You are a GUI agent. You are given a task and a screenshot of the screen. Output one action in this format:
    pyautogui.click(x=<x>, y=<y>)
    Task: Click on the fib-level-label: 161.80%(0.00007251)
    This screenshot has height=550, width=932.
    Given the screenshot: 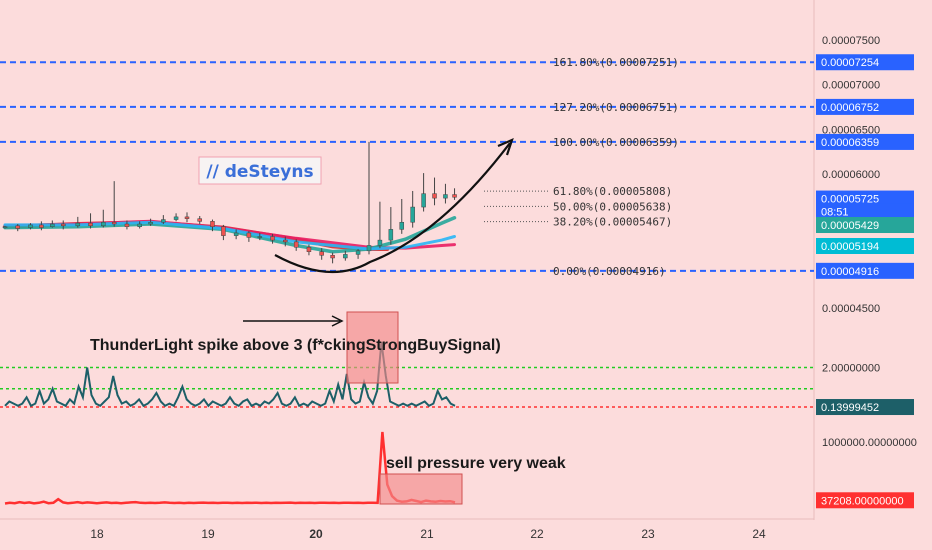 What is the action you would take?
    pyautogui.click(x=616, y=62)
    